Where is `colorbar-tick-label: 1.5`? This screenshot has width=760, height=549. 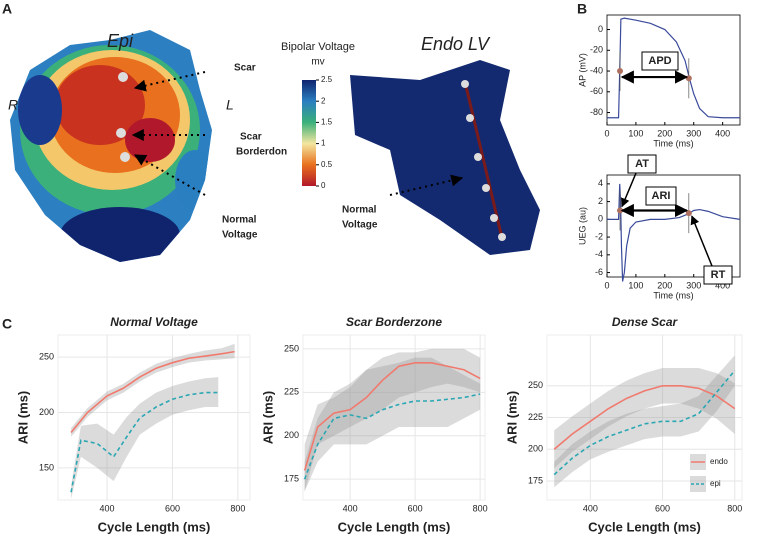 colorbar-tick-label: 1.5 is located at coordinates (327, 122).